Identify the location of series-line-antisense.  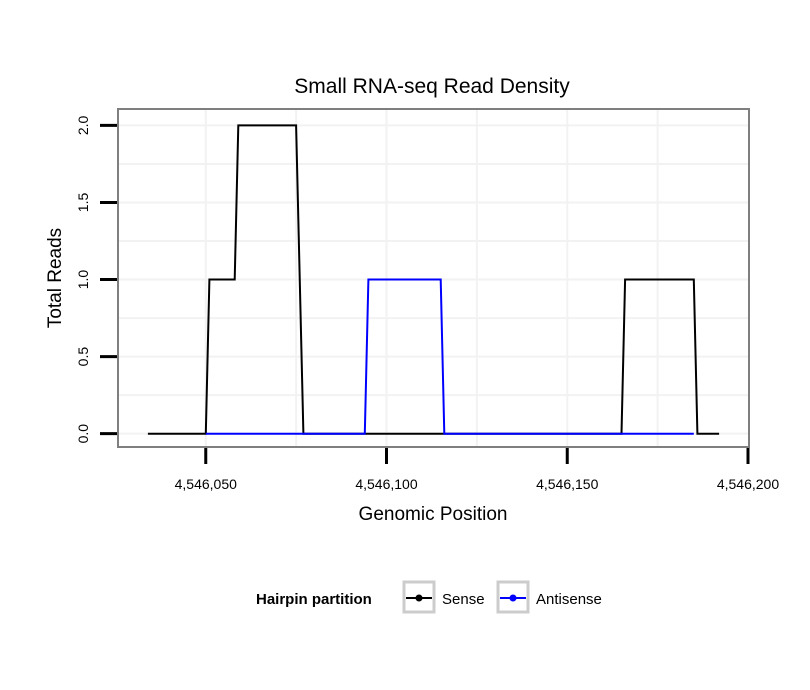
(449, 356).